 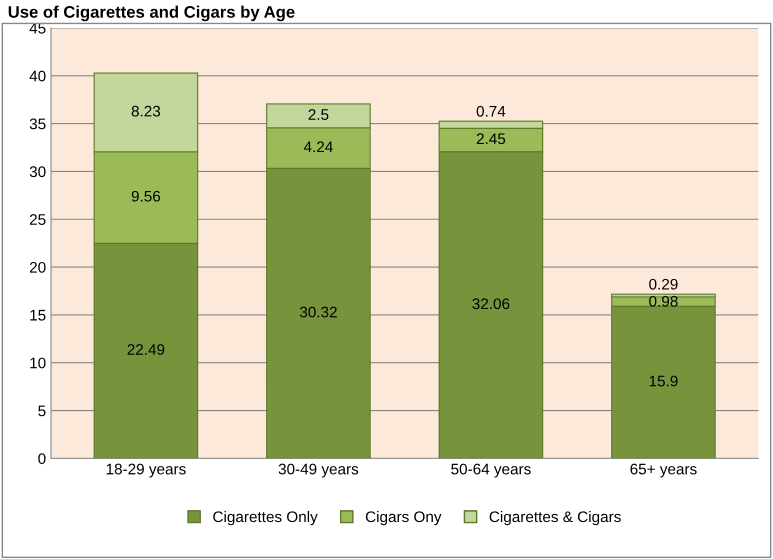 What do you see at coordinates (38, 315) in the screenshot?
I see `y-tick-label: 15` at bounding box center [38, 315].